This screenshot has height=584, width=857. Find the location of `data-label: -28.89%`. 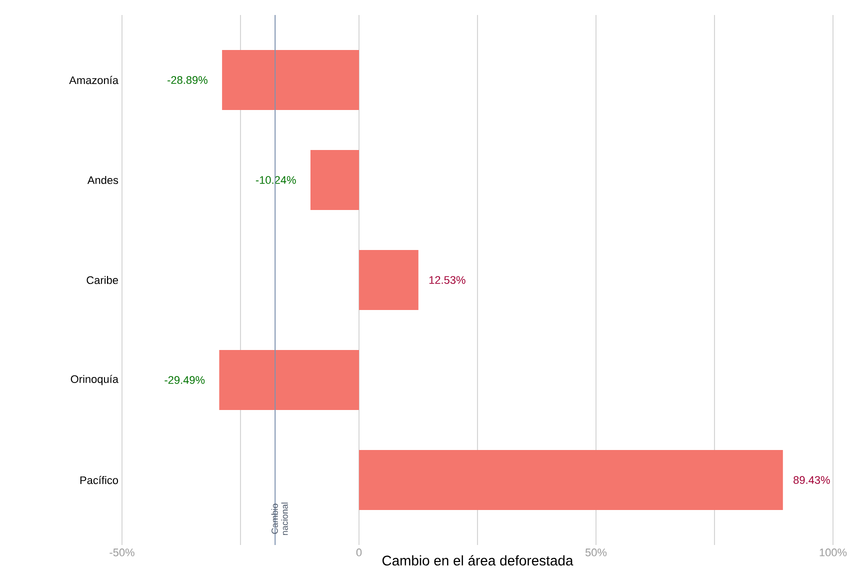

data-label: -28.89% is located at coordinates (188, 80).